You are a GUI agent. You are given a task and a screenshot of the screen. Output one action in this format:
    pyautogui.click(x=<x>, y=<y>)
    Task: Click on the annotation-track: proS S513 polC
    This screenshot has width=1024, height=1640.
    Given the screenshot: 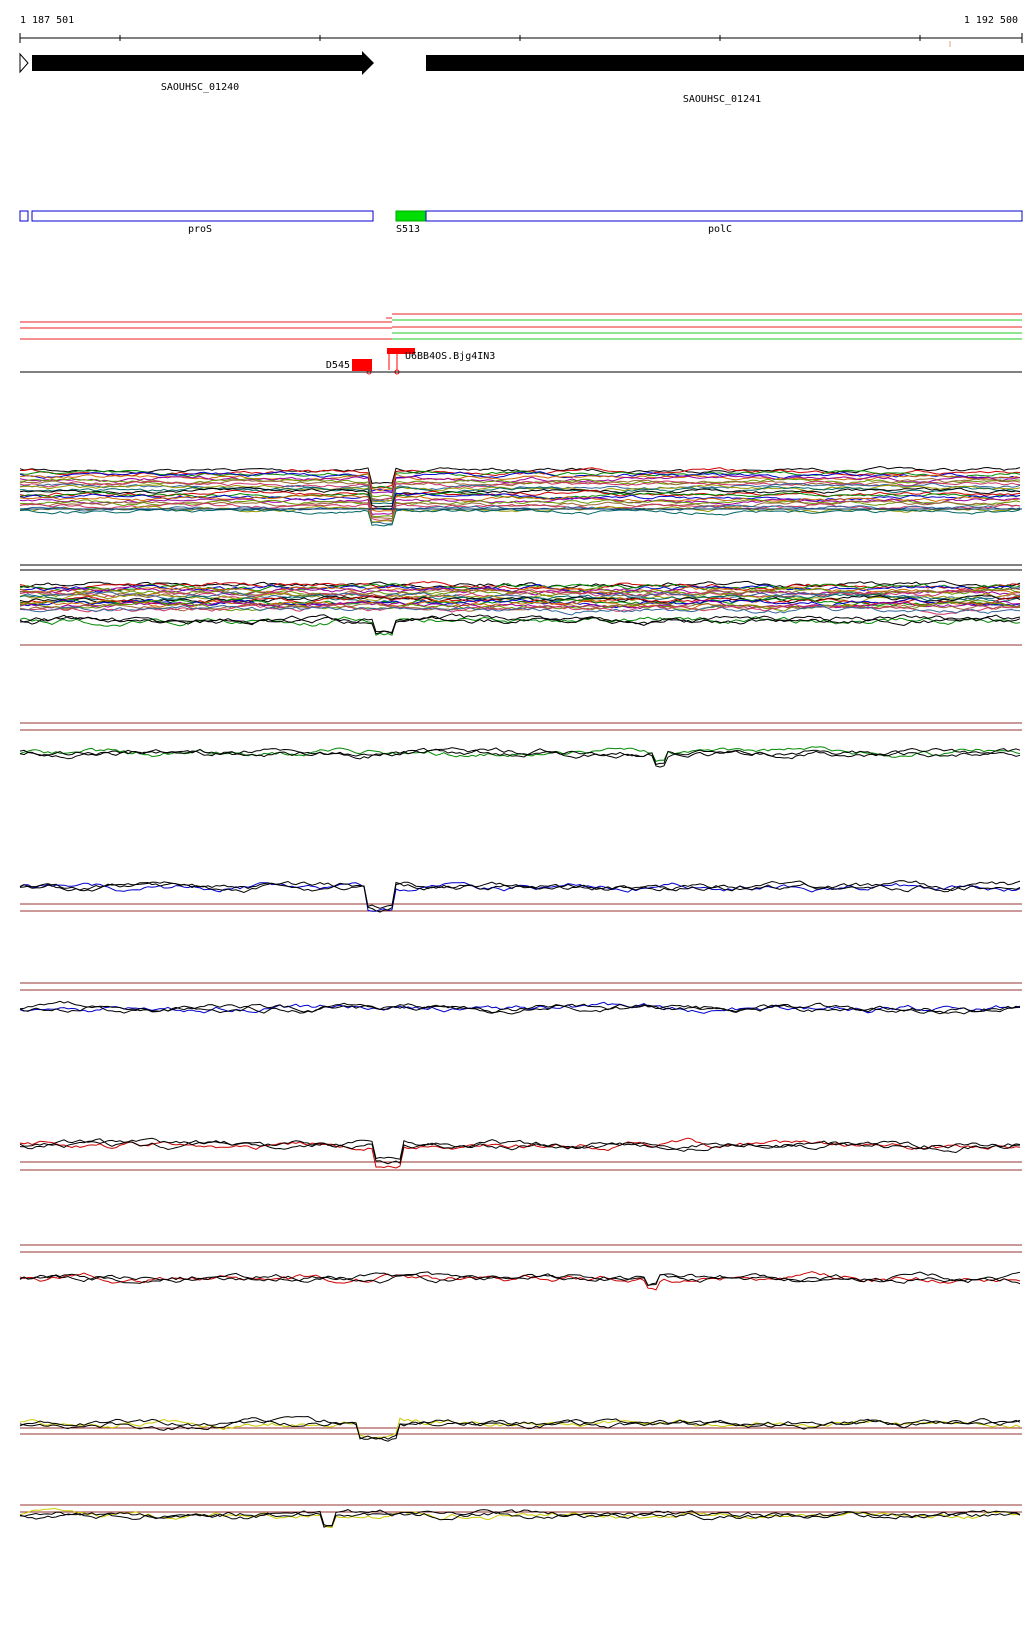 What is the action you would take?
    pyautogui.click(x=521, y=222)
    